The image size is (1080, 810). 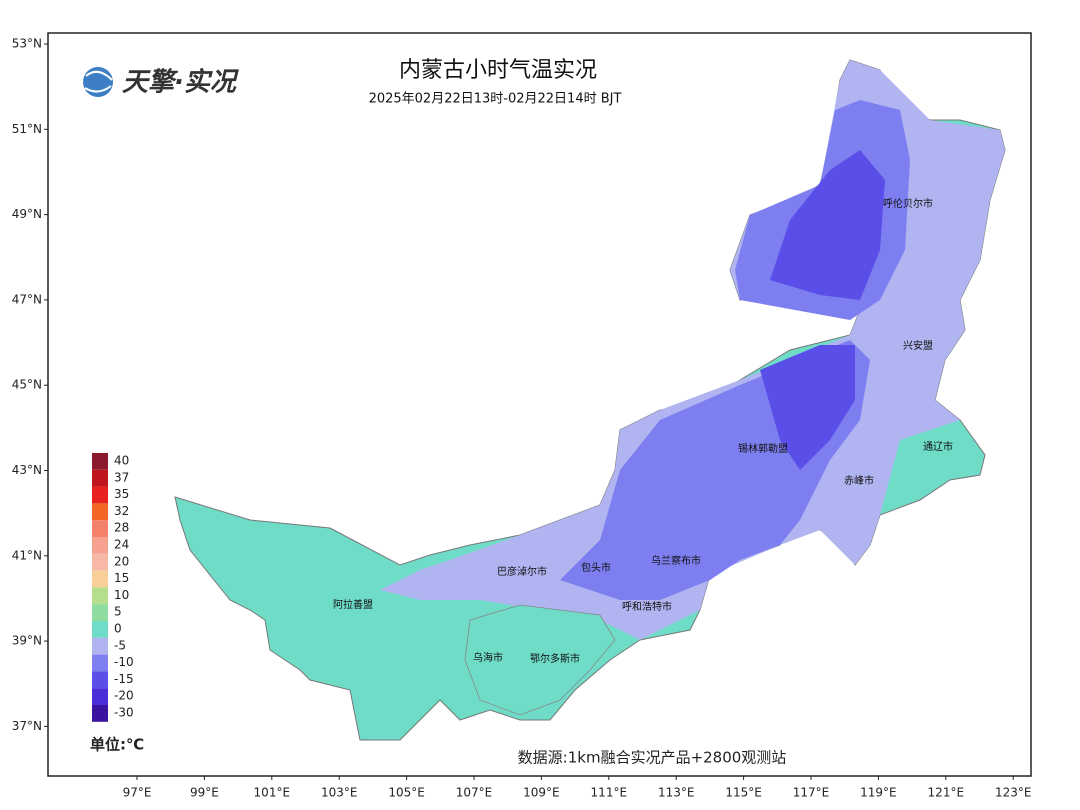 What do you see at coordinates (27, 470) in the screenshot?
I see `lat-label: 43°N` at bounding box center [27, 470].